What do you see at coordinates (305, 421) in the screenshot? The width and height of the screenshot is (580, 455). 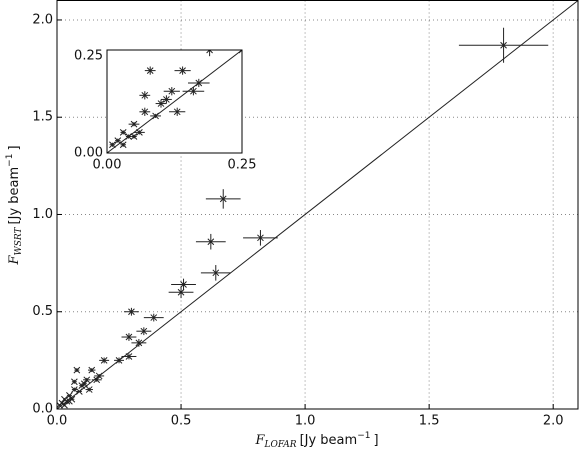 I see `x-tick-label: 1.0` at bounding box center [305, 421].